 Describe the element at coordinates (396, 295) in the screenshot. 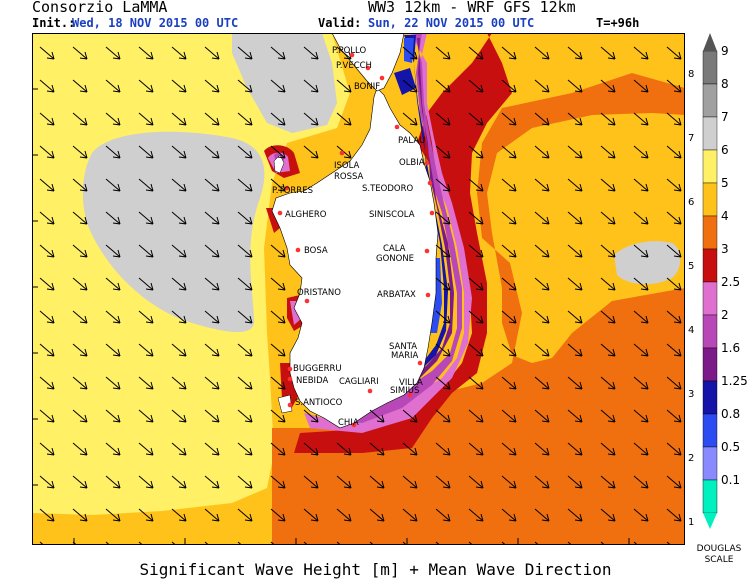

I see `place-label: ARBATAX` at that location.